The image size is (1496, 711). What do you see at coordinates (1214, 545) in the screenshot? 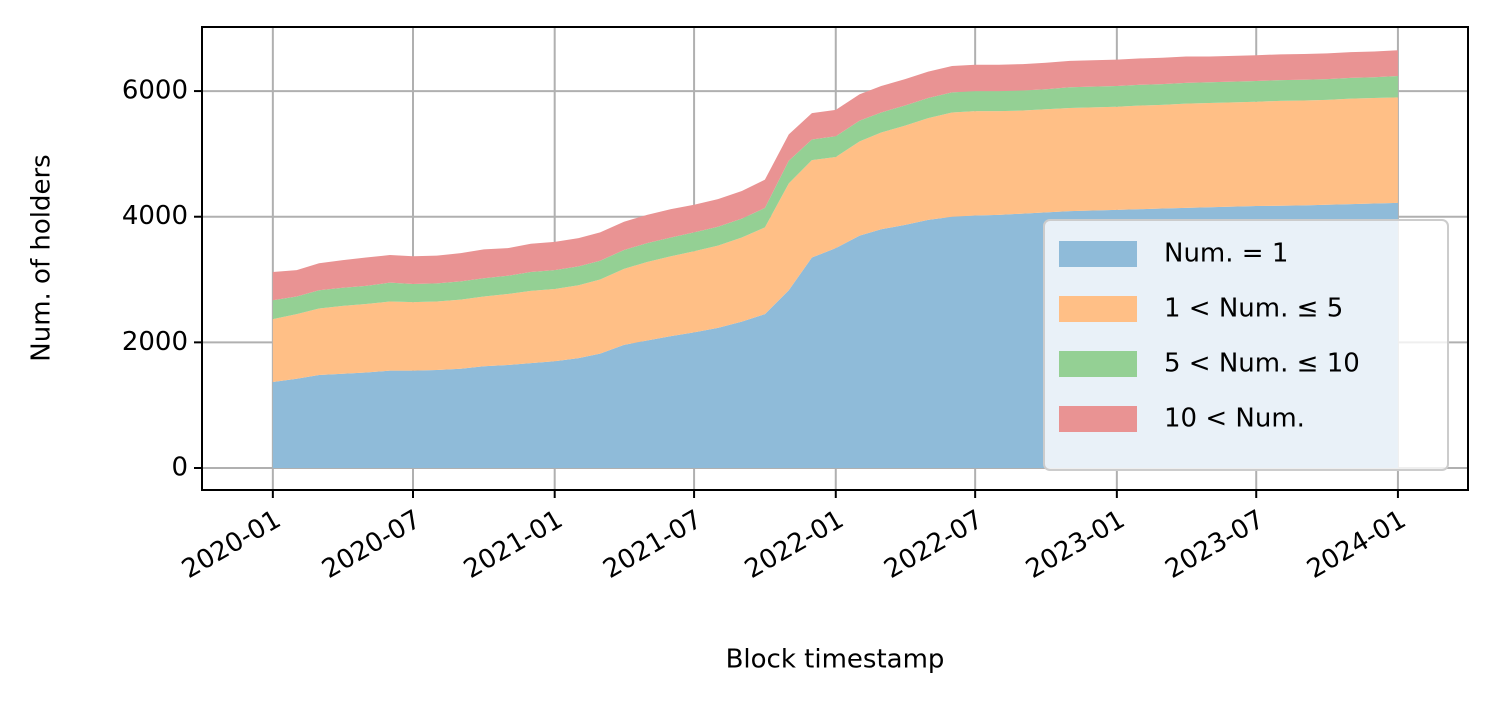
I see `x-tick-label: 2023-07` at bounding box center [1214, 545].